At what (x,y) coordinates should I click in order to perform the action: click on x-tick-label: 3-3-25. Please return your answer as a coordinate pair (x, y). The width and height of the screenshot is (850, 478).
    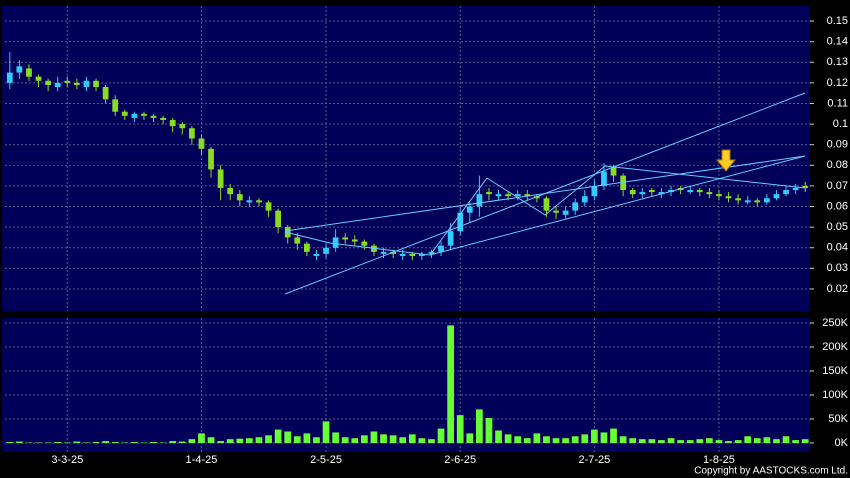
    Looking at the image, I should click on (67, 460).